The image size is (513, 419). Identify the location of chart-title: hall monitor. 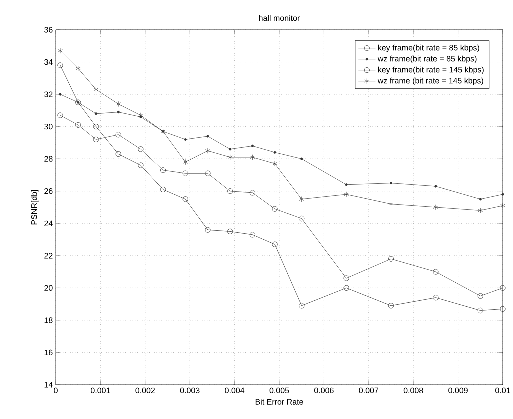
(279, 18).